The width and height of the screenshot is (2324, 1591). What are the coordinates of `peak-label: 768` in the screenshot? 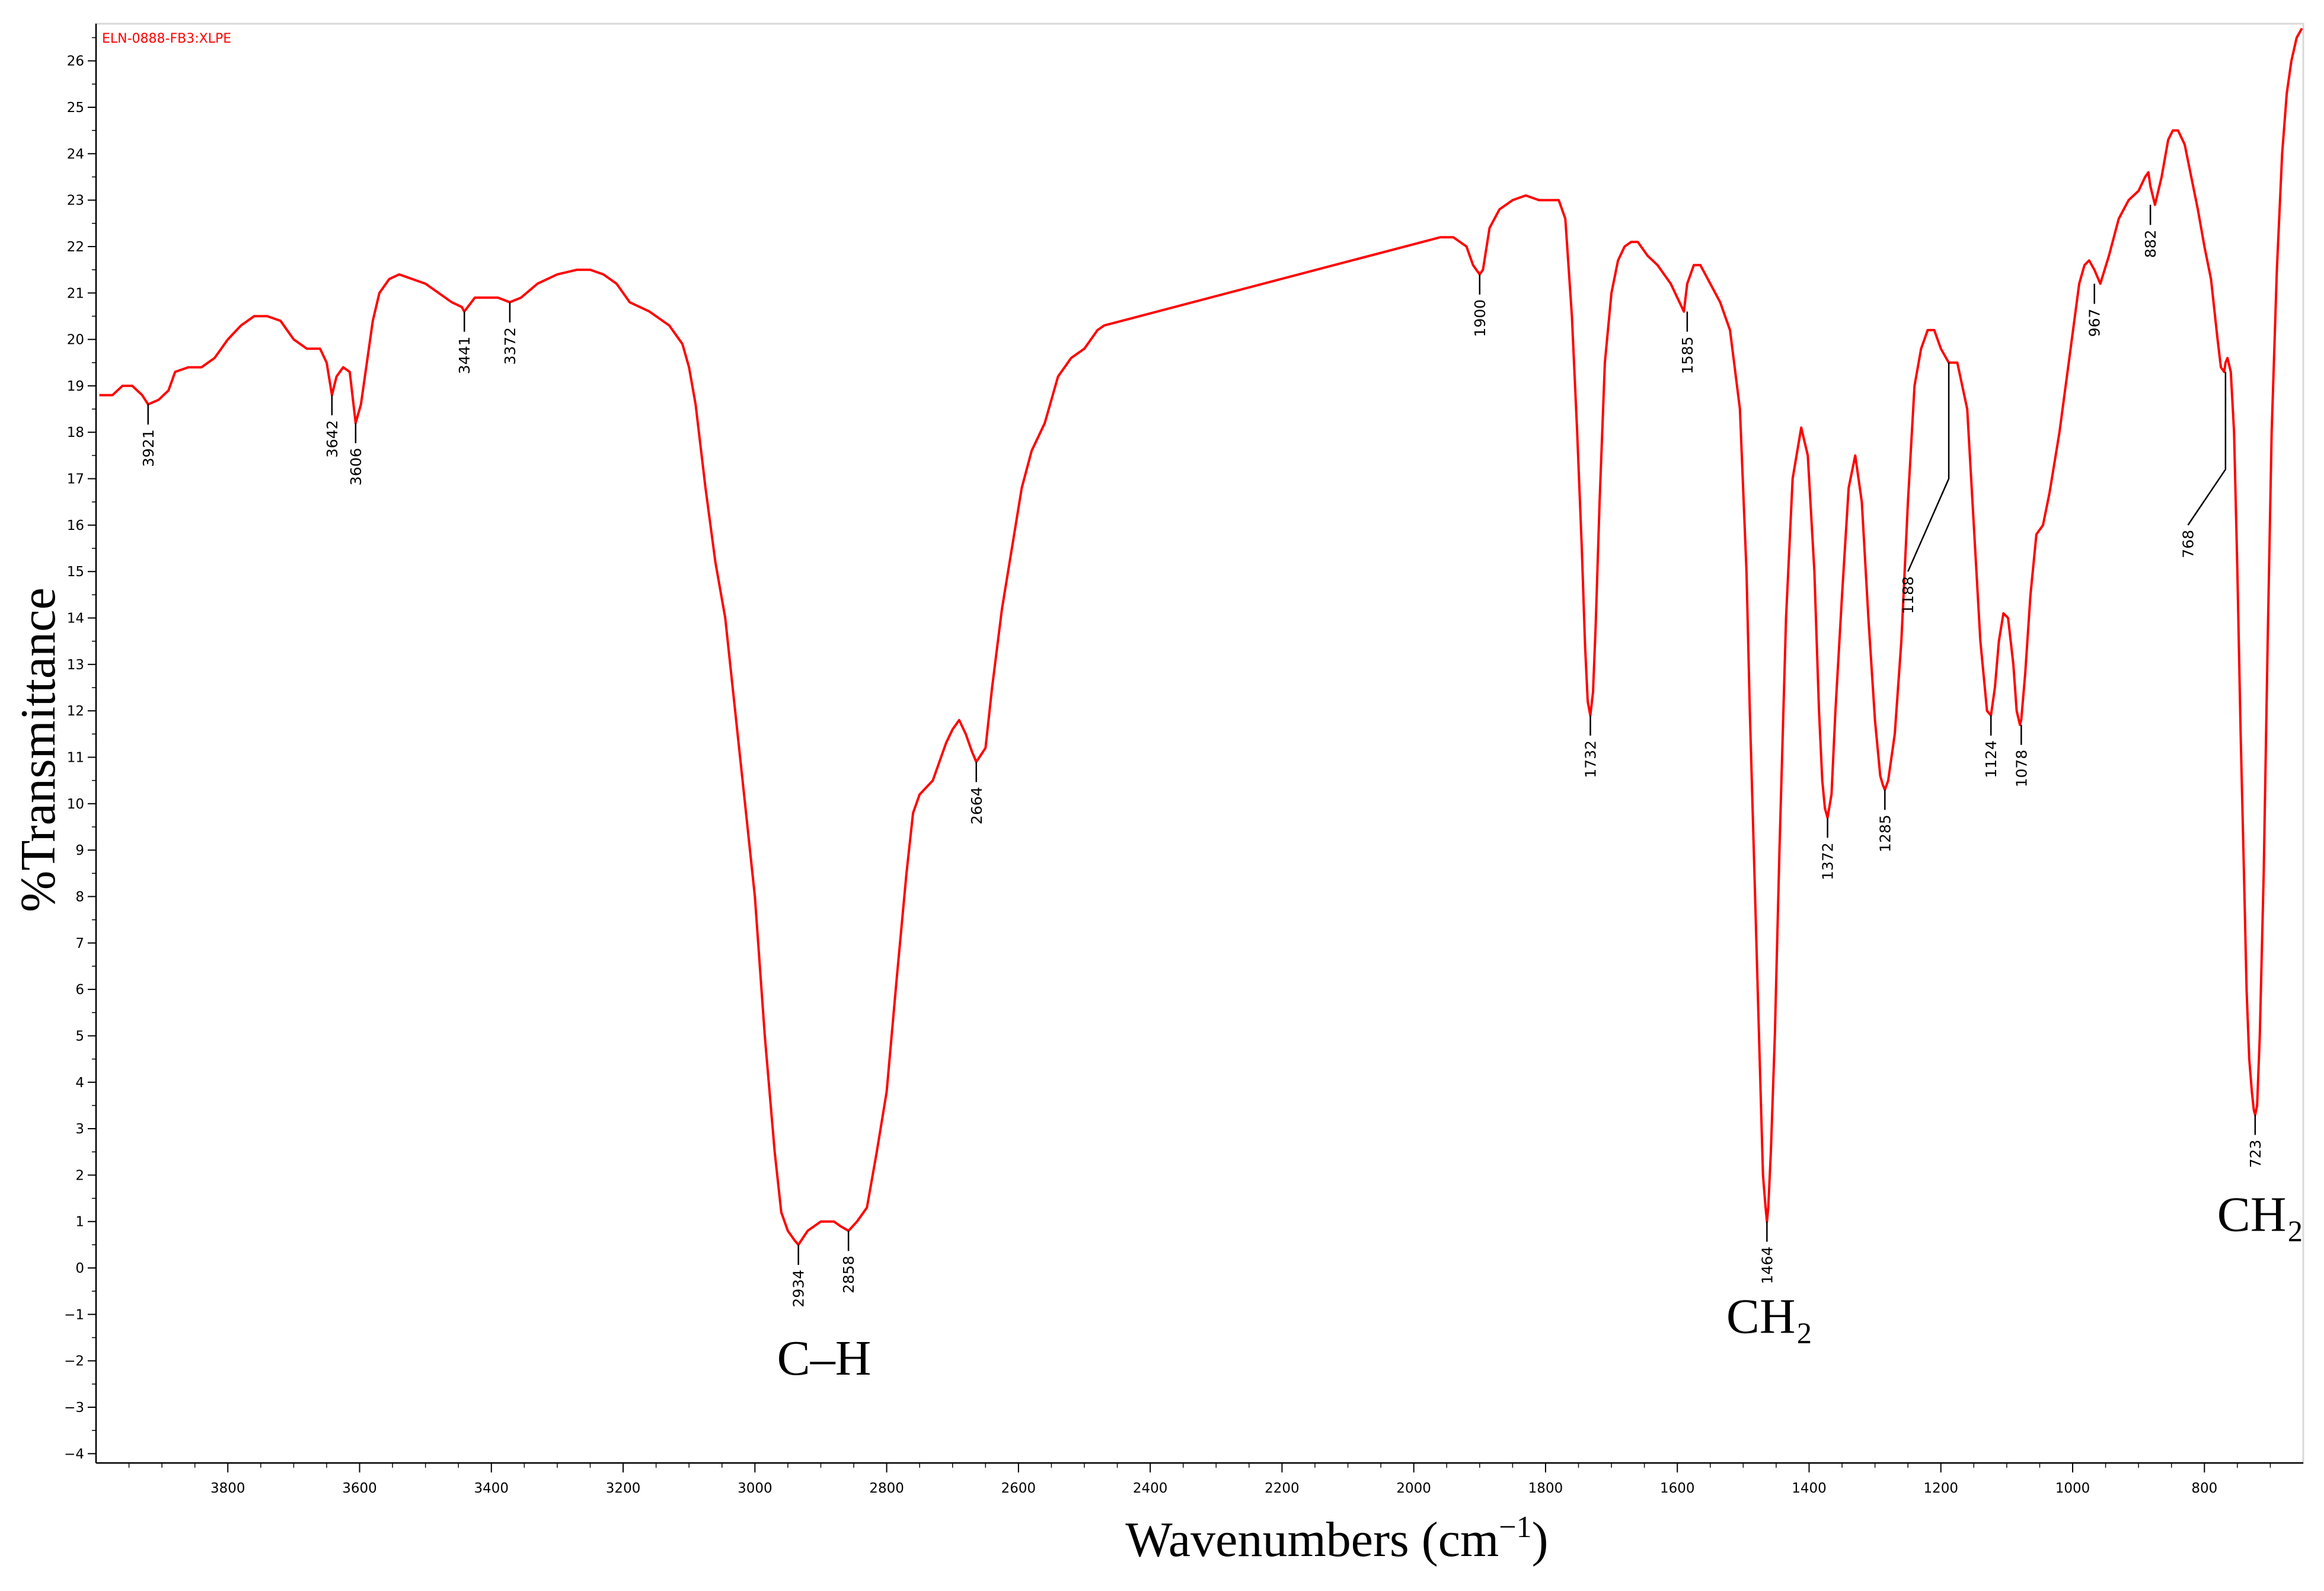 It's located at (2203, 465).